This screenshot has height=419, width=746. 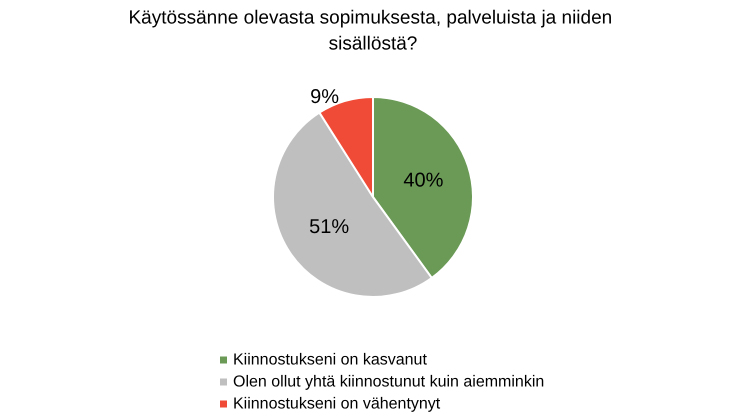 What do you see at coordinates (337, 404) in the screenshot?
I see `legend-label: Kiinnostukseni on vähentynyt` at bounding box center [337, 404].